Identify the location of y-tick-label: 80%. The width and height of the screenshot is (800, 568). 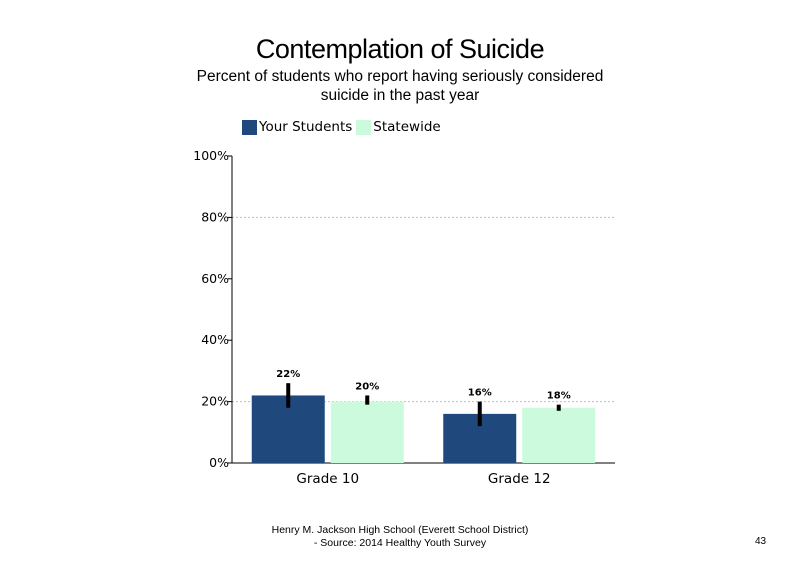
(215, 216).